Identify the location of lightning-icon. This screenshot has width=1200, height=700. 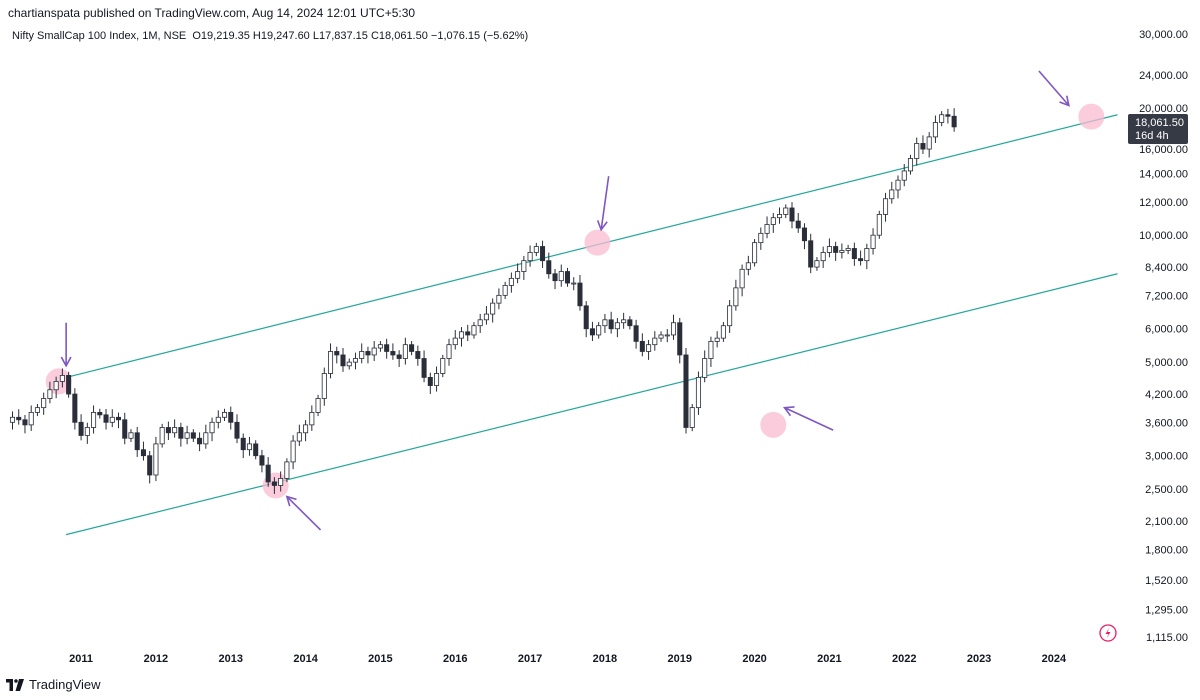
(1108, 633).